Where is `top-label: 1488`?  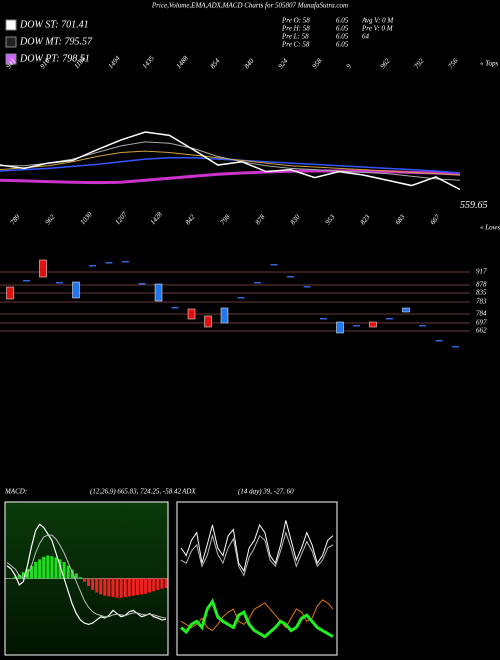 top-label: 1488 is located at coordinates (182, 62).